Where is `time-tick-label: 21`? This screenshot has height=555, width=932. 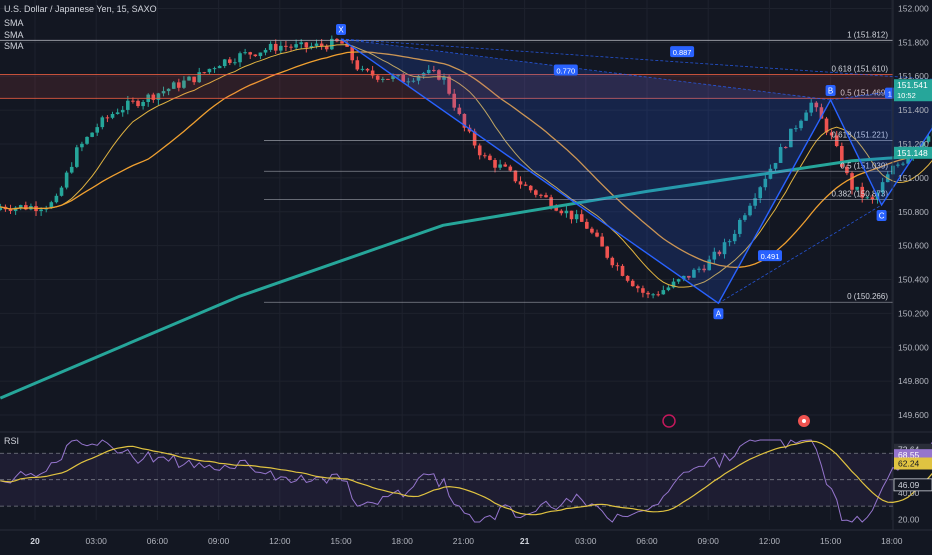
time-tick-label: 21 is located at coordinates (525, 541).